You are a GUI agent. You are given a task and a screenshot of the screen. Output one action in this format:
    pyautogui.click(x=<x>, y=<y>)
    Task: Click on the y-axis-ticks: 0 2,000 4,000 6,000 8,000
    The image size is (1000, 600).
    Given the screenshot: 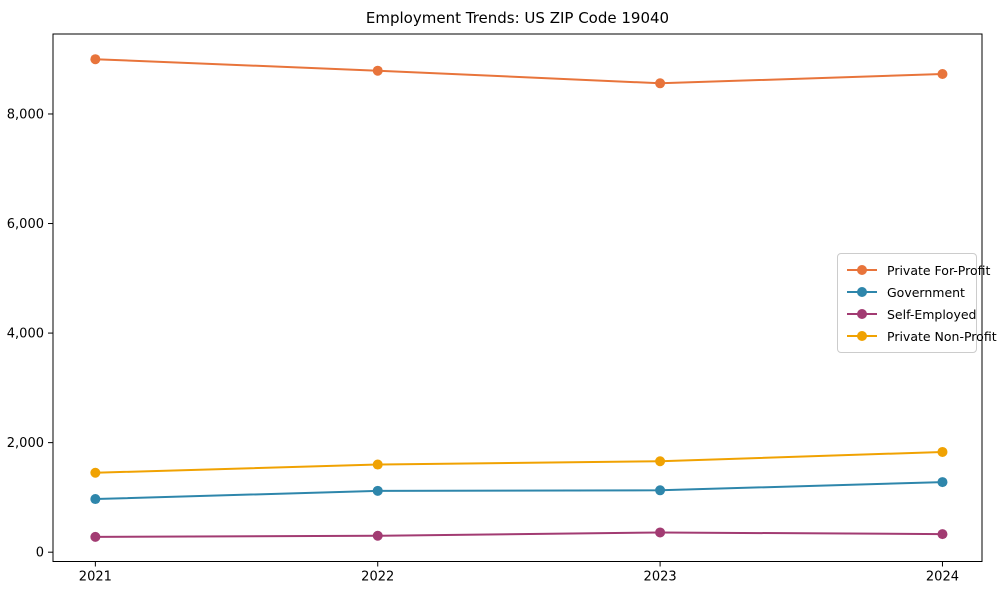 What is the action you would take?
    pyautogui.click(x=30, y=334)
    